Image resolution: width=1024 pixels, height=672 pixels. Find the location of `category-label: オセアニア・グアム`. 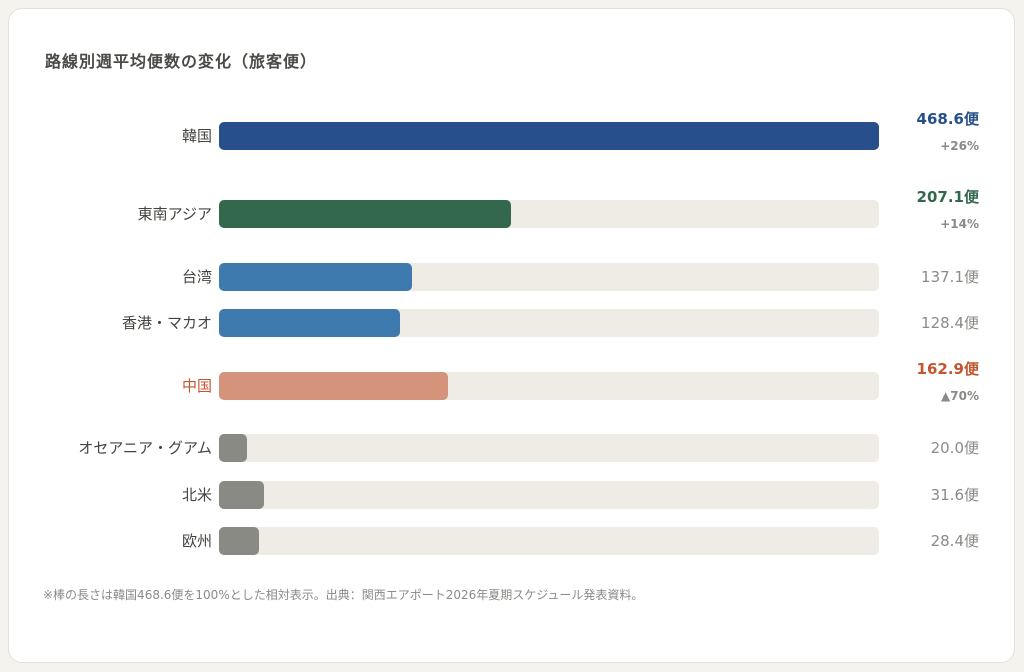

category-label: オセアニア・グアム is located at coordinates (145, 448).